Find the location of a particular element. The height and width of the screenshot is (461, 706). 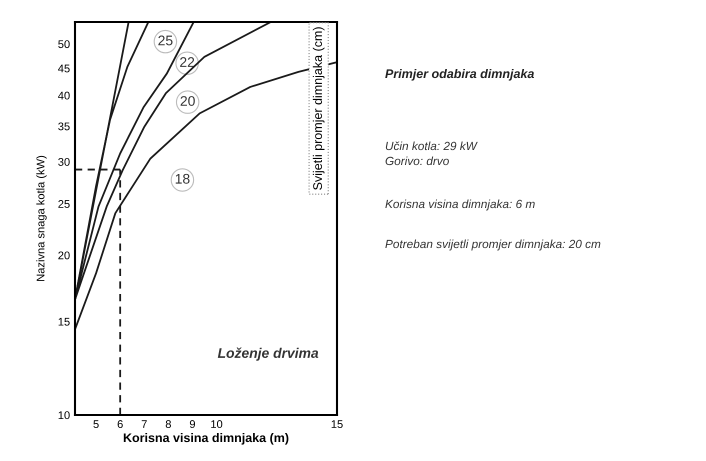

x-tick-label: 5 is located at coordinates (96, 424).